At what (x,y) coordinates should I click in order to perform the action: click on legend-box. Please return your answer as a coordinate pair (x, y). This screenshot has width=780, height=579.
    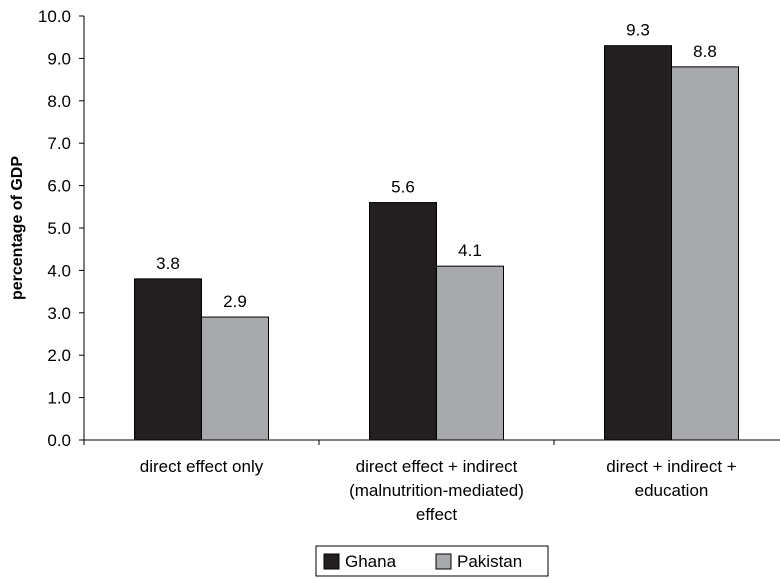
    Looking at the image, I should click on (432, 561).